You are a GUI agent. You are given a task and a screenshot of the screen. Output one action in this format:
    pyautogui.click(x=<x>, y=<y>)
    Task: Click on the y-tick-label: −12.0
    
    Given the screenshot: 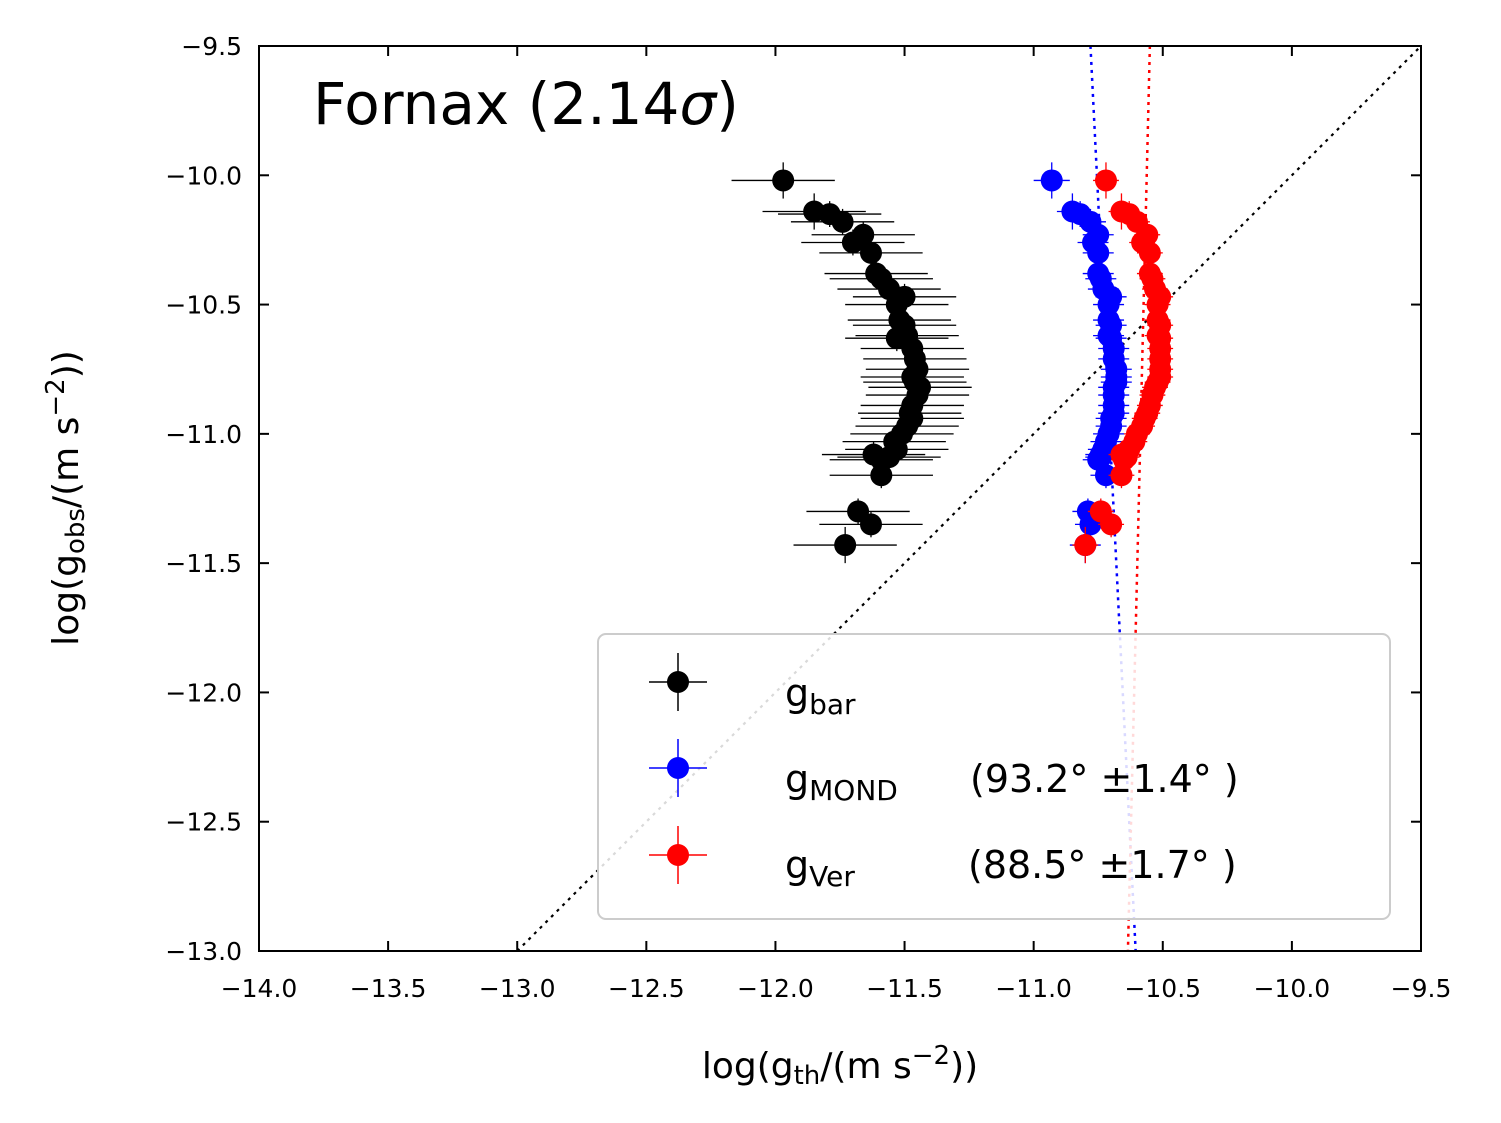 What is the action you would take?
    pyautogui.click(x=203, y=692)
    